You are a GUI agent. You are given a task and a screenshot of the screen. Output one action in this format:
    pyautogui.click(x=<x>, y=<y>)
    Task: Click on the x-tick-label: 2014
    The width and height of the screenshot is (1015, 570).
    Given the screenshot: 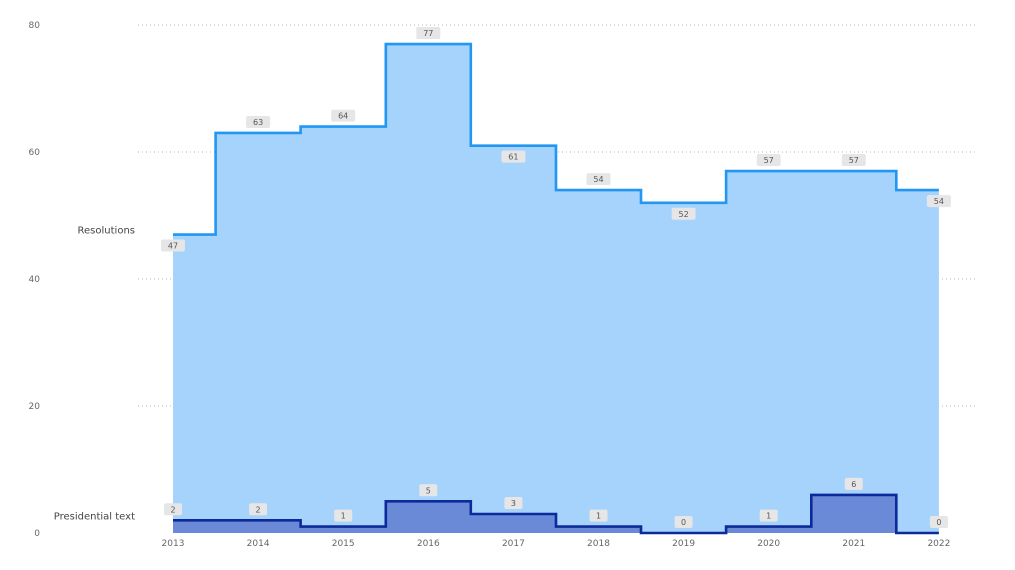 What is the action you would take?
    pyautogui.click(x=258, y=544)
    